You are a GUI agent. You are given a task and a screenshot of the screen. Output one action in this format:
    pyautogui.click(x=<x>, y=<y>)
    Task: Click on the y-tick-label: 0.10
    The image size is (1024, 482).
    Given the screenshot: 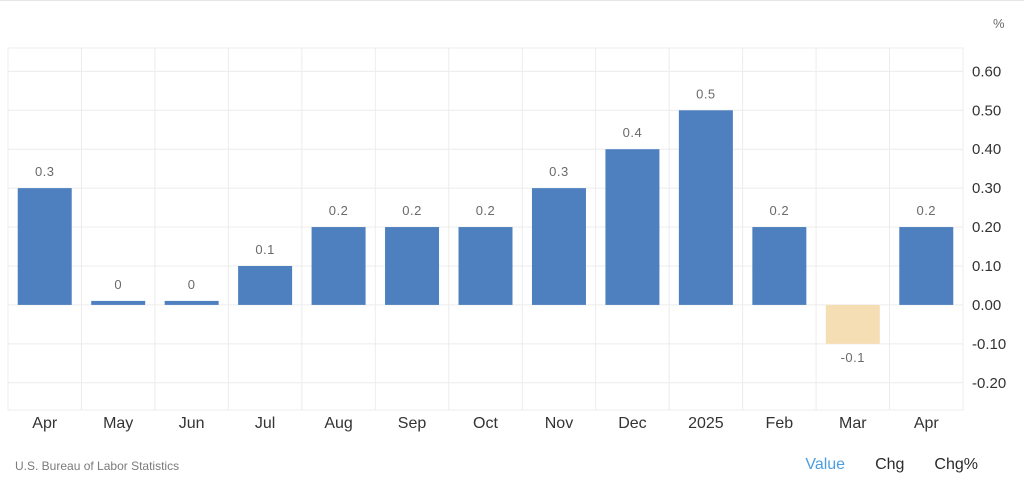 What is the action you would take?
    pyautogui.click(x=986, y=266)
    